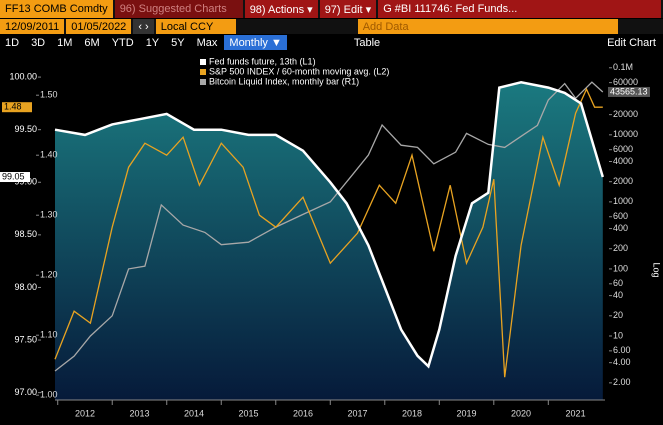 This screenshot has width=663, height=425. Describe the element at coordinates (625, 134) in the screenshot. I see `y3ticks-label: 10000` at that location.